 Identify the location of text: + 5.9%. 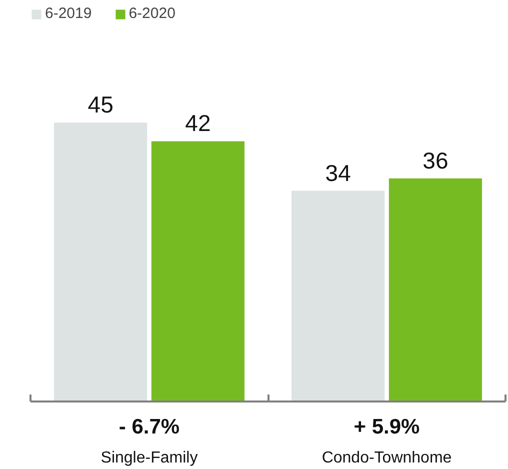
(387, 427).